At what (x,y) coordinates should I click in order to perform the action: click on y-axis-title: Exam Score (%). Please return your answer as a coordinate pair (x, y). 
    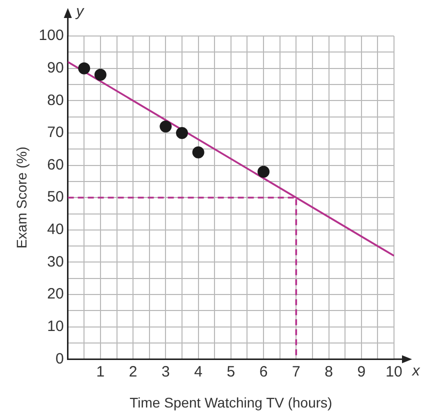
    Looking at the image, I should click on (21, 197).